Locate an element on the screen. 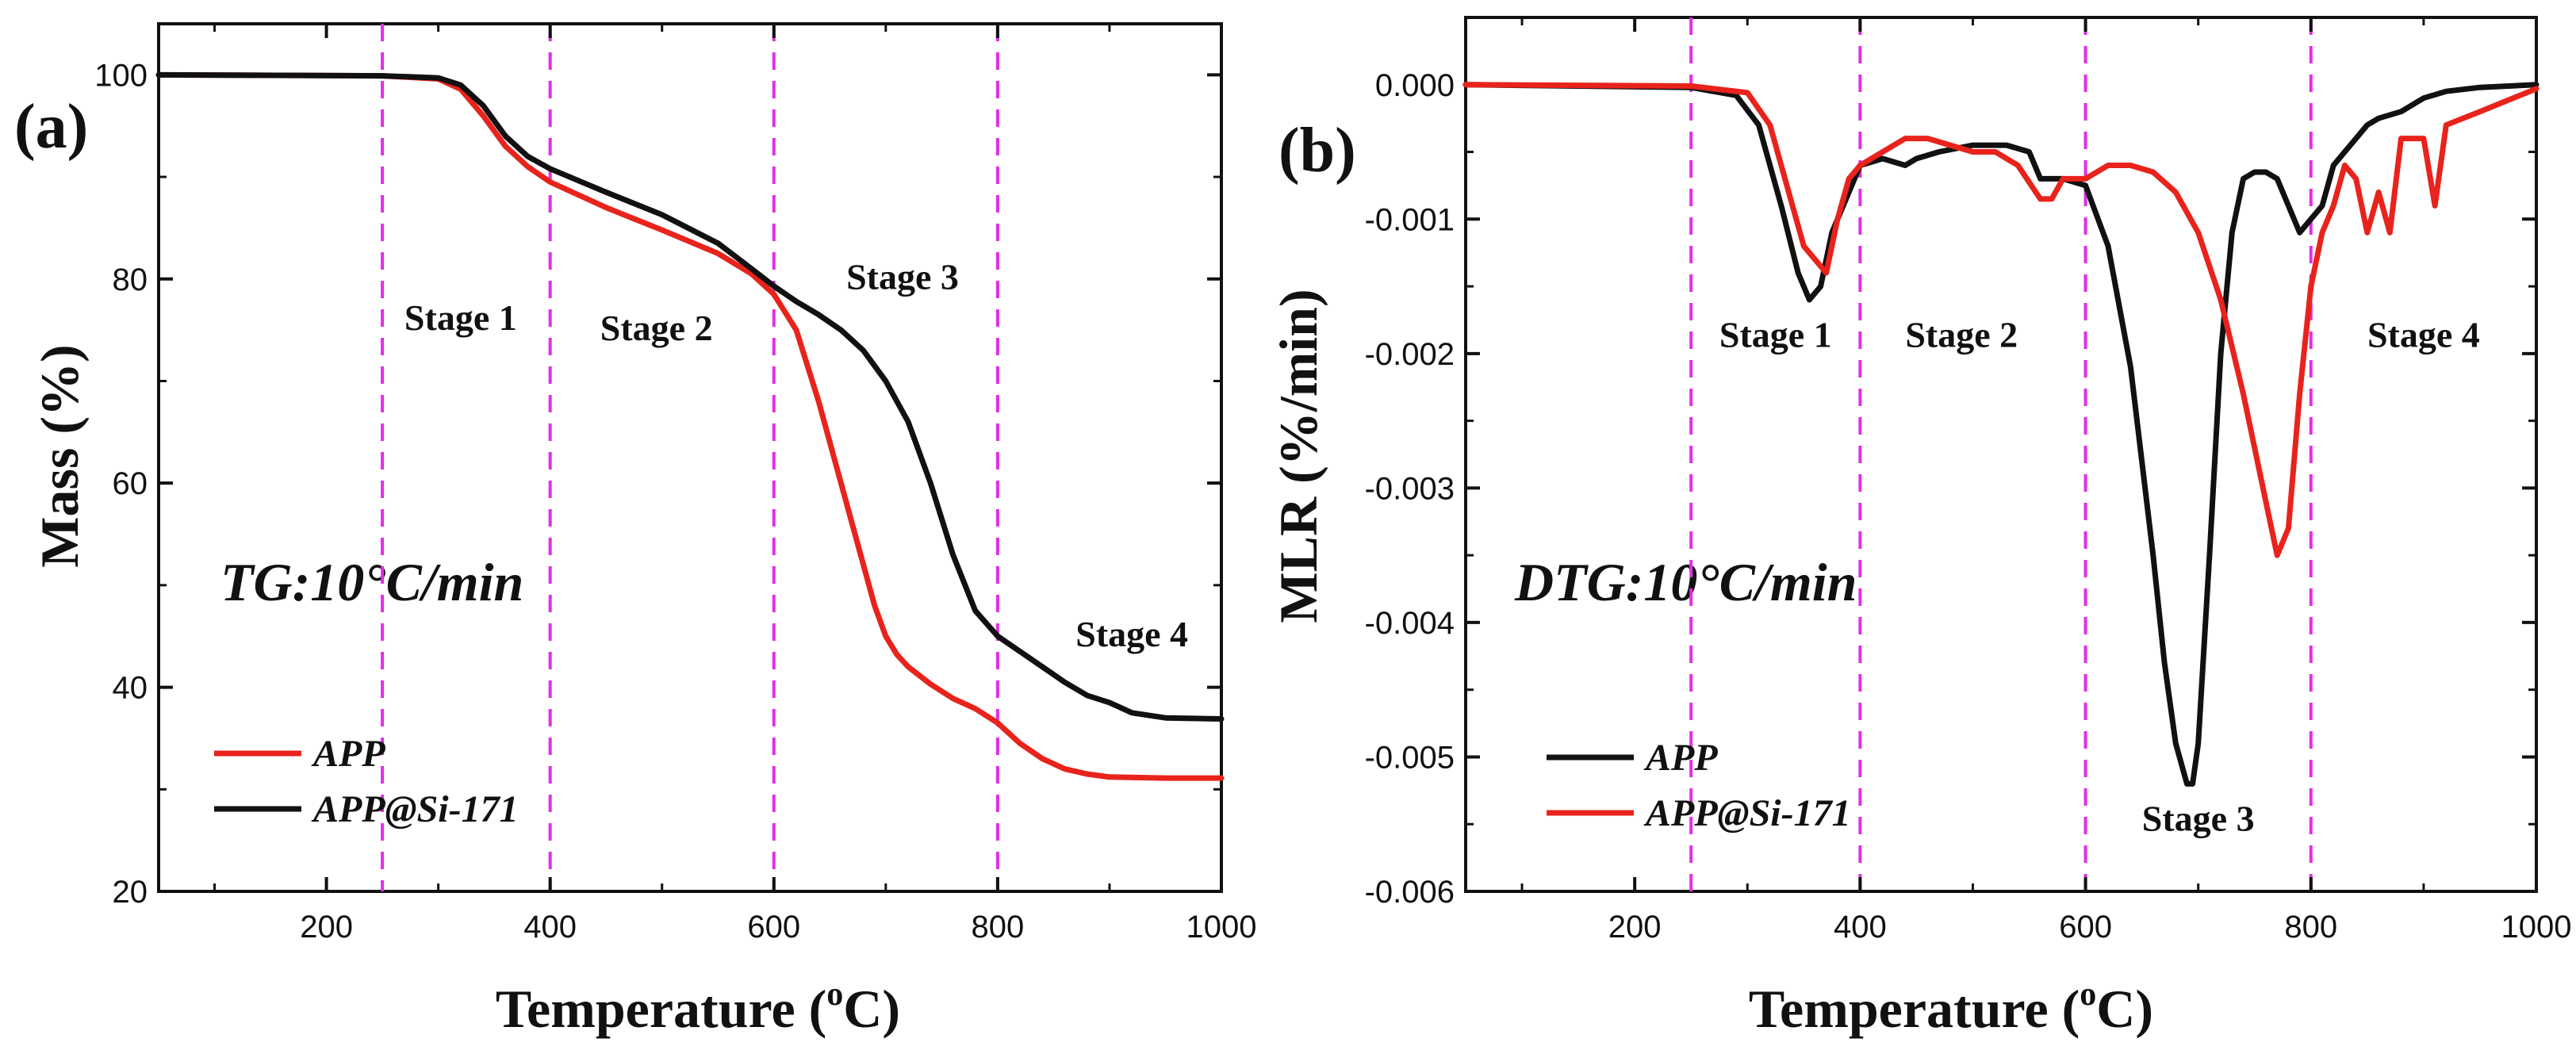 The width and height of the screenshot is (2576, 1050). panel-a-legend-label-2: APP@Si-171 is located at coordinates (415, 809).